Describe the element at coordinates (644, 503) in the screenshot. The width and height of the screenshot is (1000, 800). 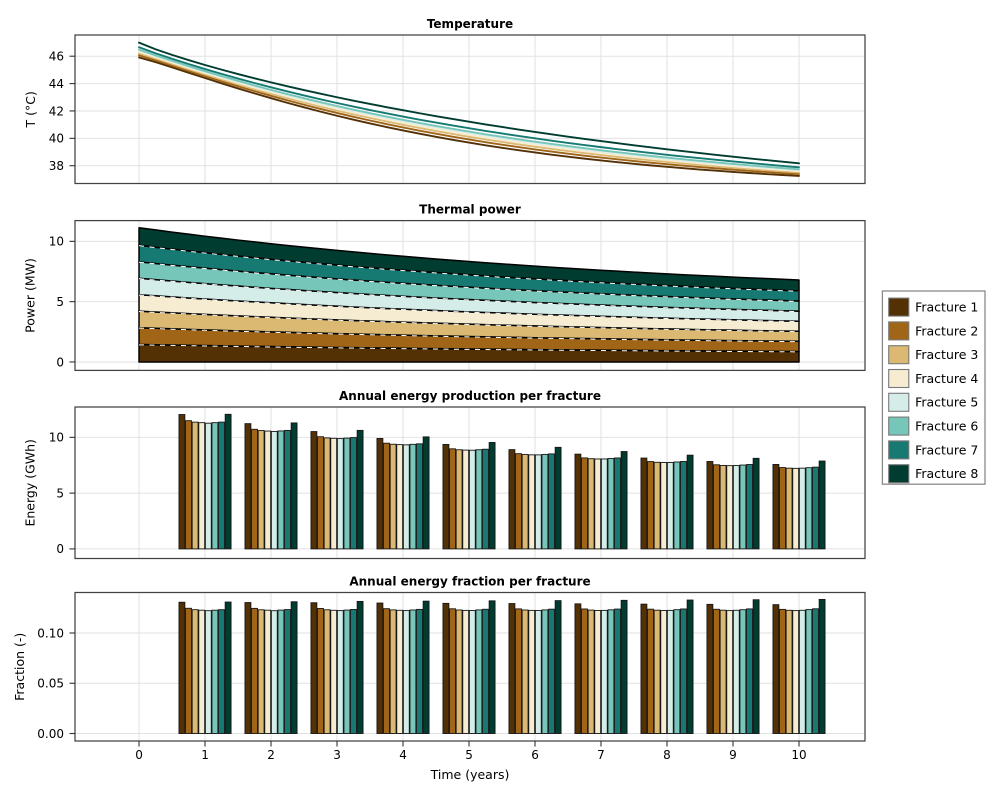
I see `panel-3-bar-year8-fracture1` at that location.